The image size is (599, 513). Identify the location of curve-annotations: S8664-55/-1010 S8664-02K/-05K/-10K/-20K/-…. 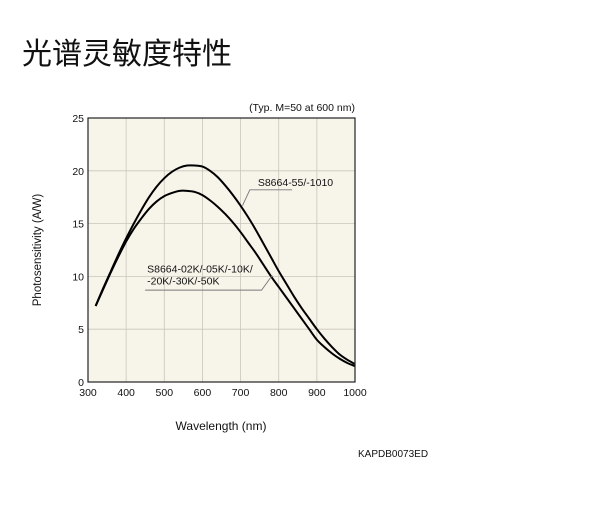
(239, 234).